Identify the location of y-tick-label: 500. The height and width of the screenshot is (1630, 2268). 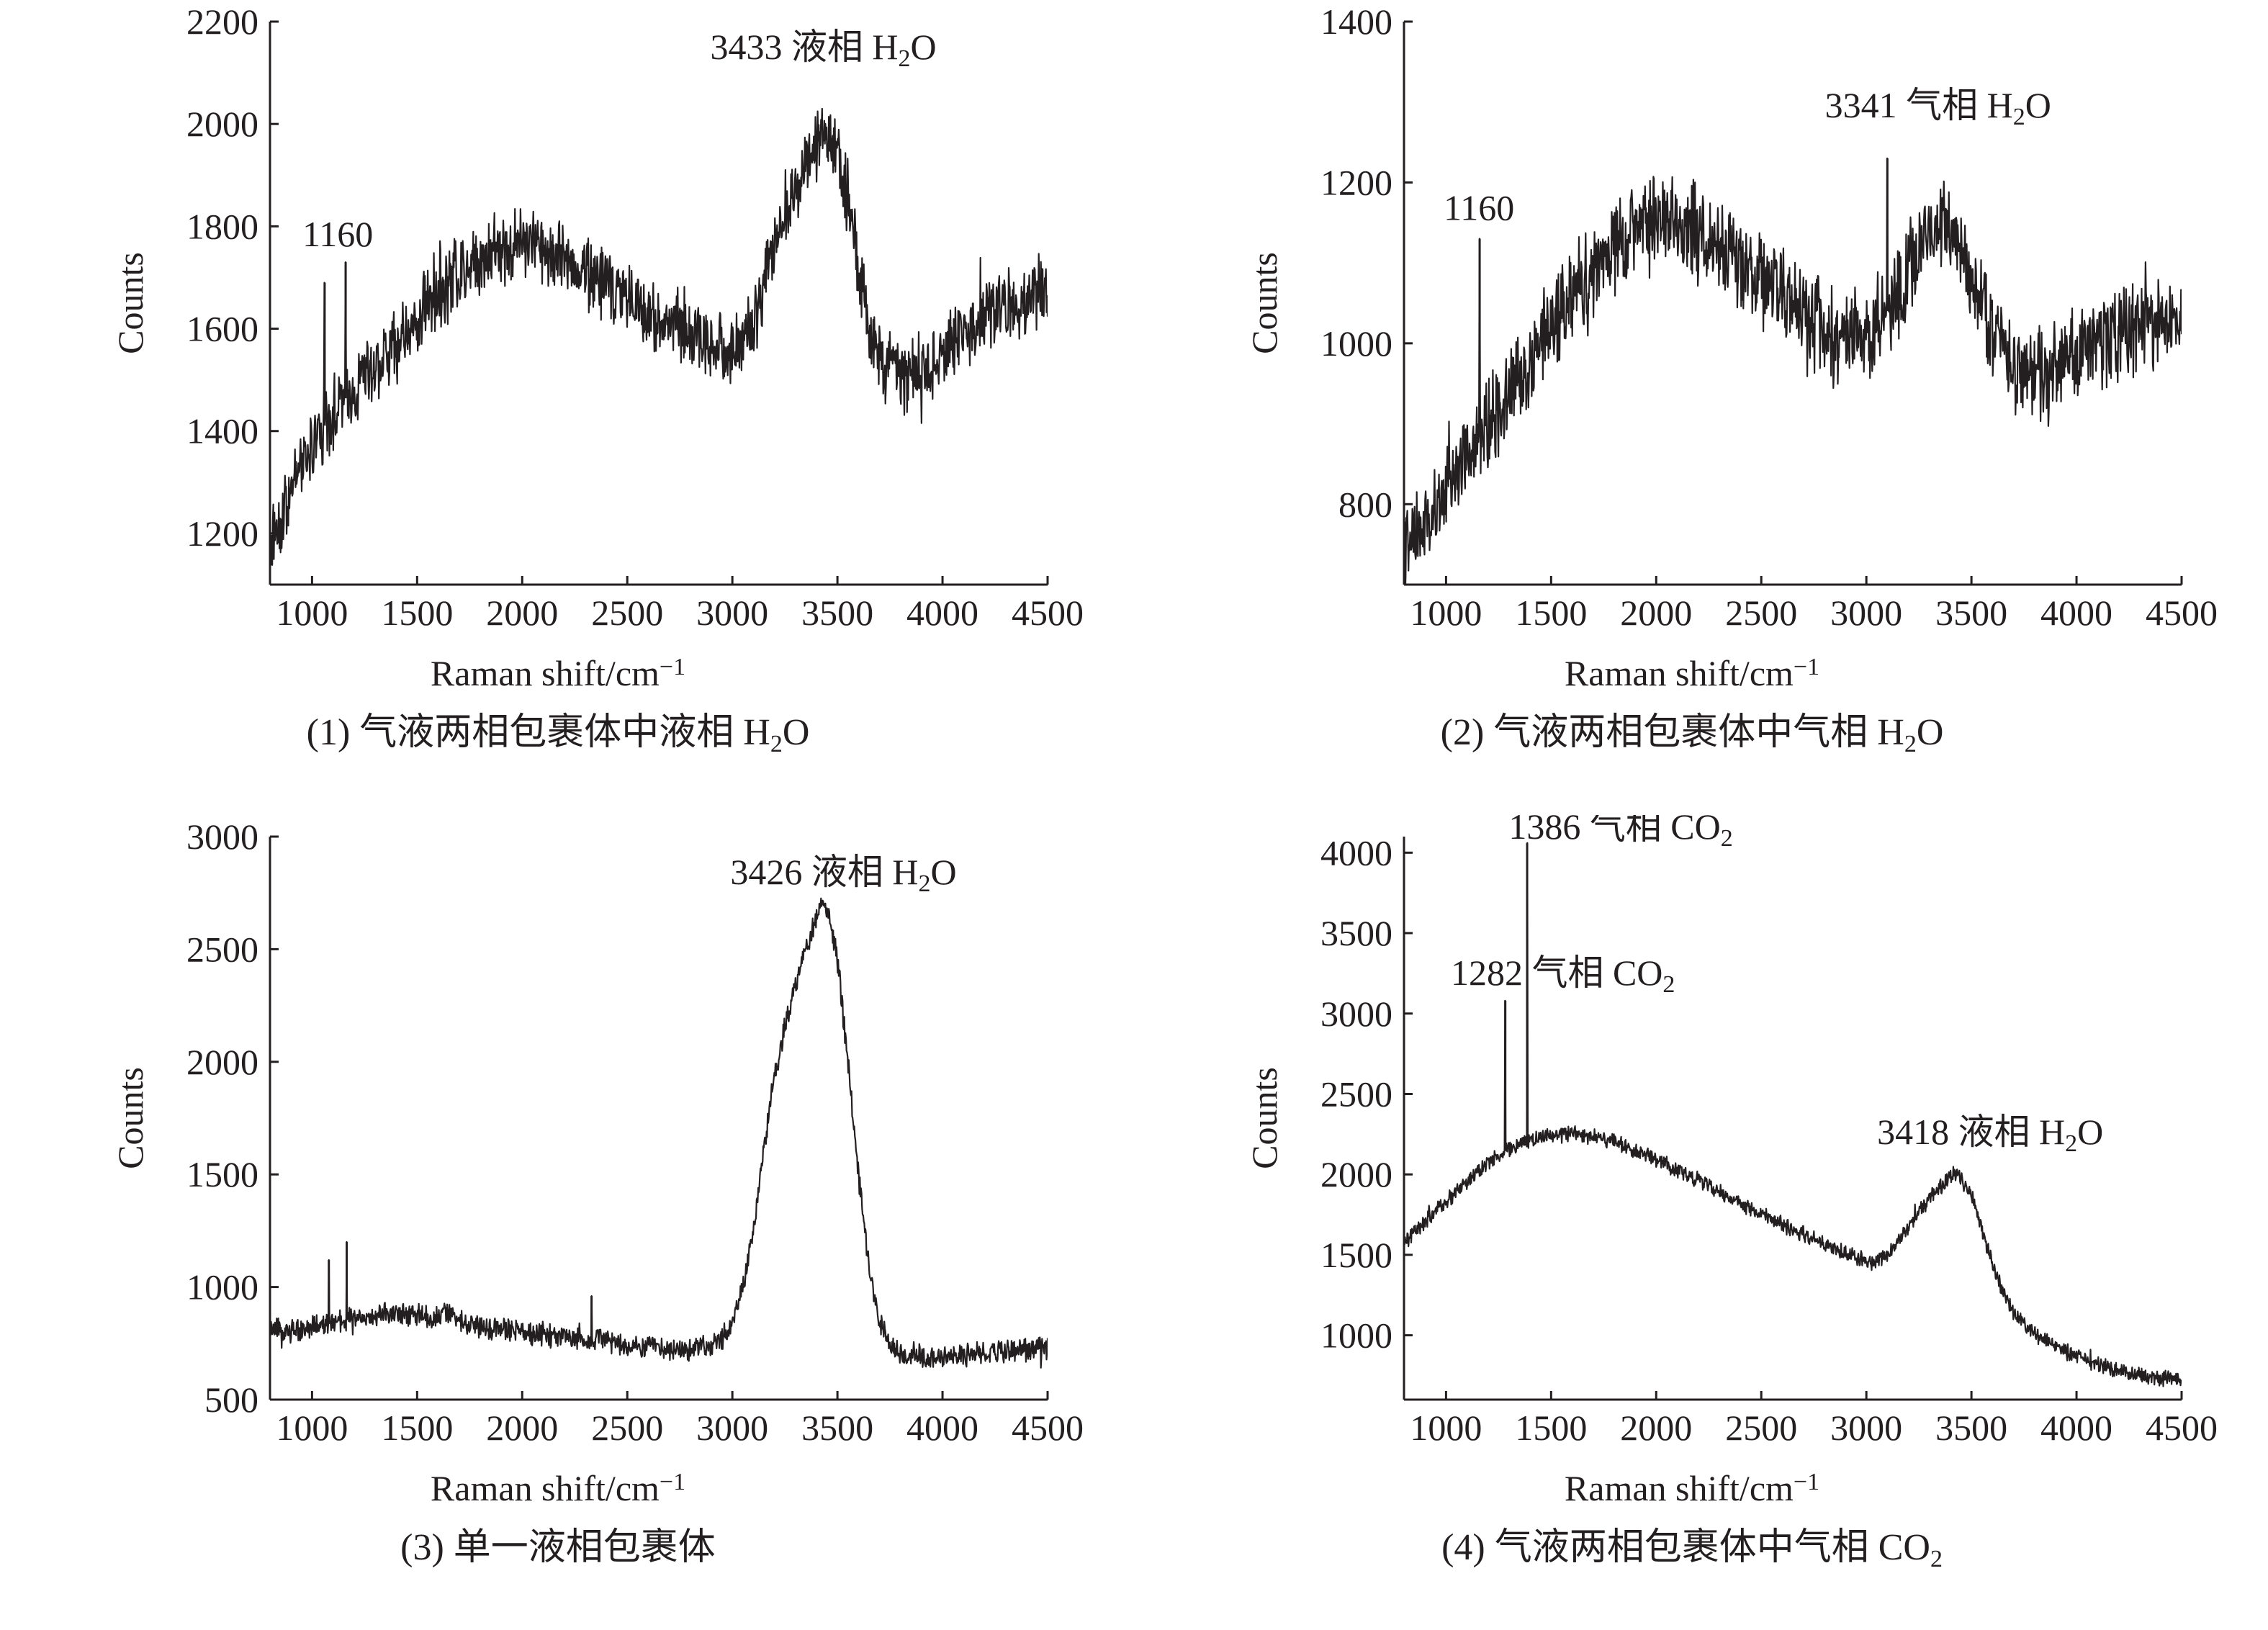
(231, 1399).